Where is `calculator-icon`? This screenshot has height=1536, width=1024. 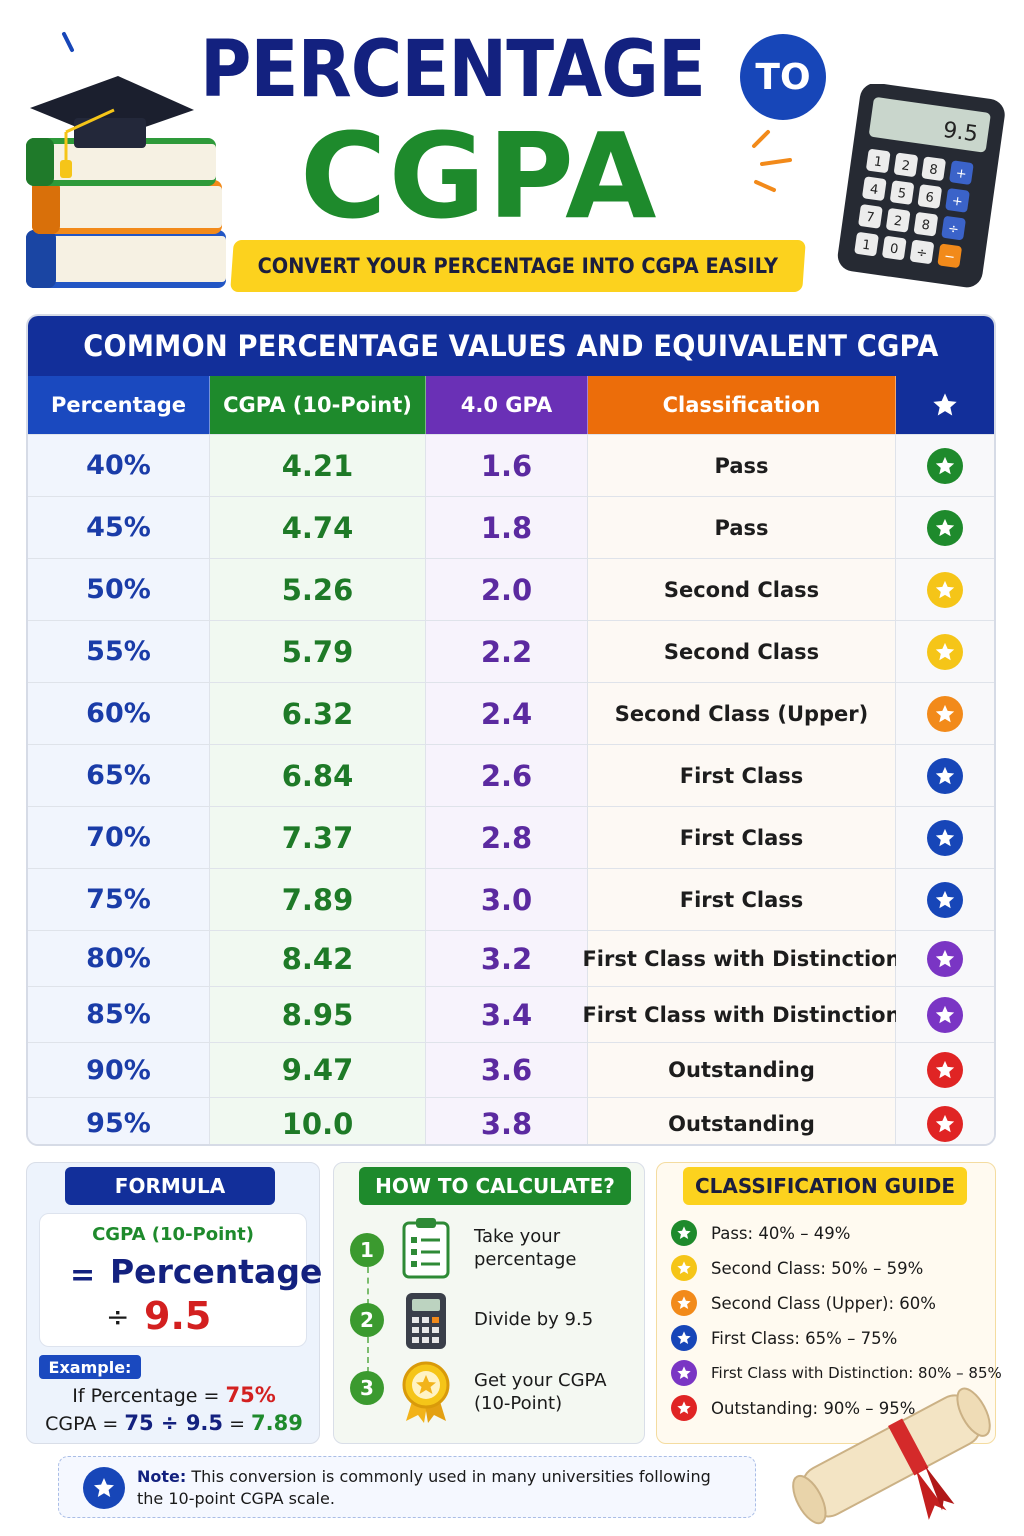
calculator-icon is located at coordinates (426, 1321).